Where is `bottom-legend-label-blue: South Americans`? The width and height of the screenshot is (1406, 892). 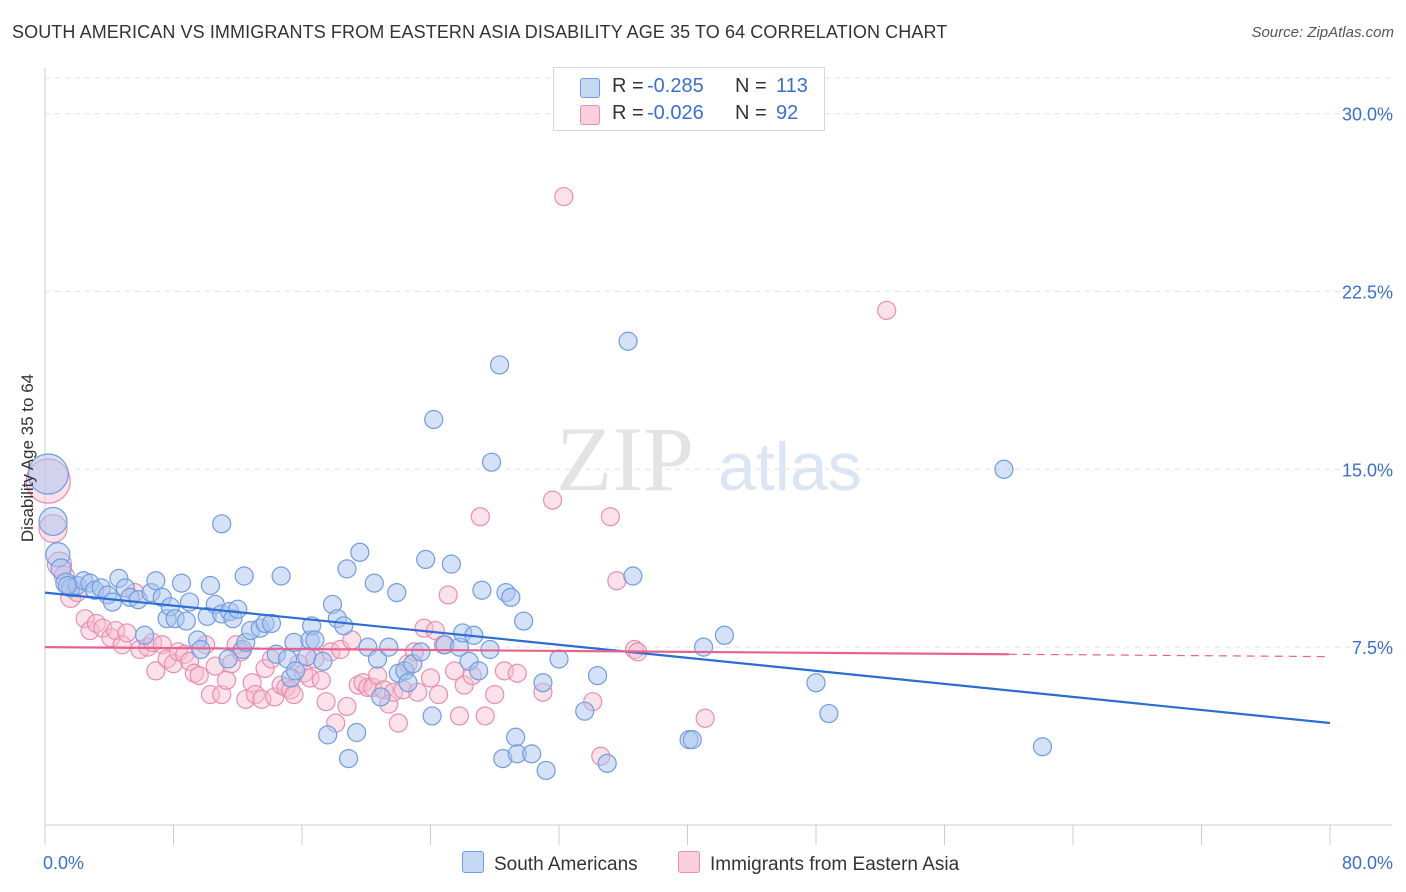
bottom-legend-label-blue: South Americans is located at coordinates (566, 864).